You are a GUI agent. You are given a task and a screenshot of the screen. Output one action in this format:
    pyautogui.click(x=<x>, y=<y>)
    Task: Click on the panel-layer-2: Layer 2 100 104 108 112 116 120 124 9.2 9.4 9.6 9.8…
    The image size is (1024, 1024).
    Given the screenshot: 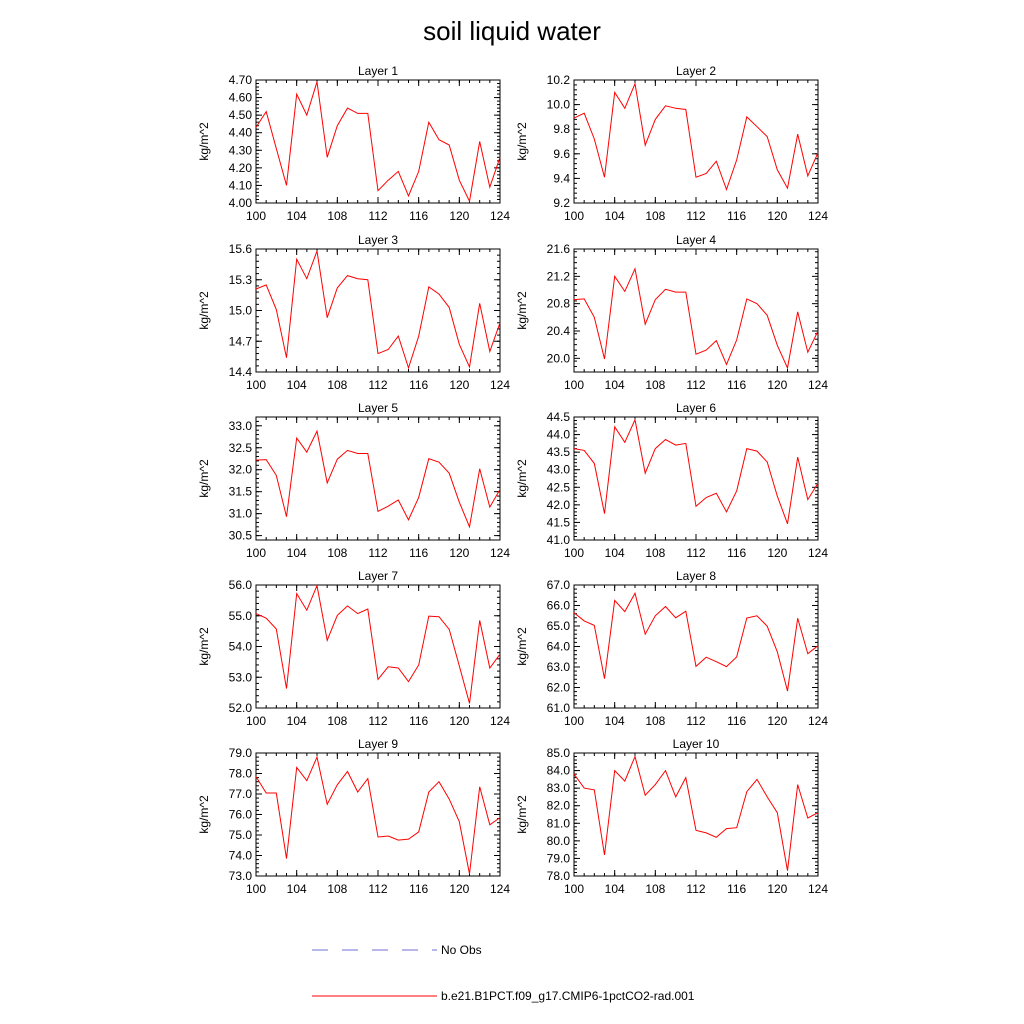 What is the action you would take?
    pyautogui.click(x=671, y=143)
    